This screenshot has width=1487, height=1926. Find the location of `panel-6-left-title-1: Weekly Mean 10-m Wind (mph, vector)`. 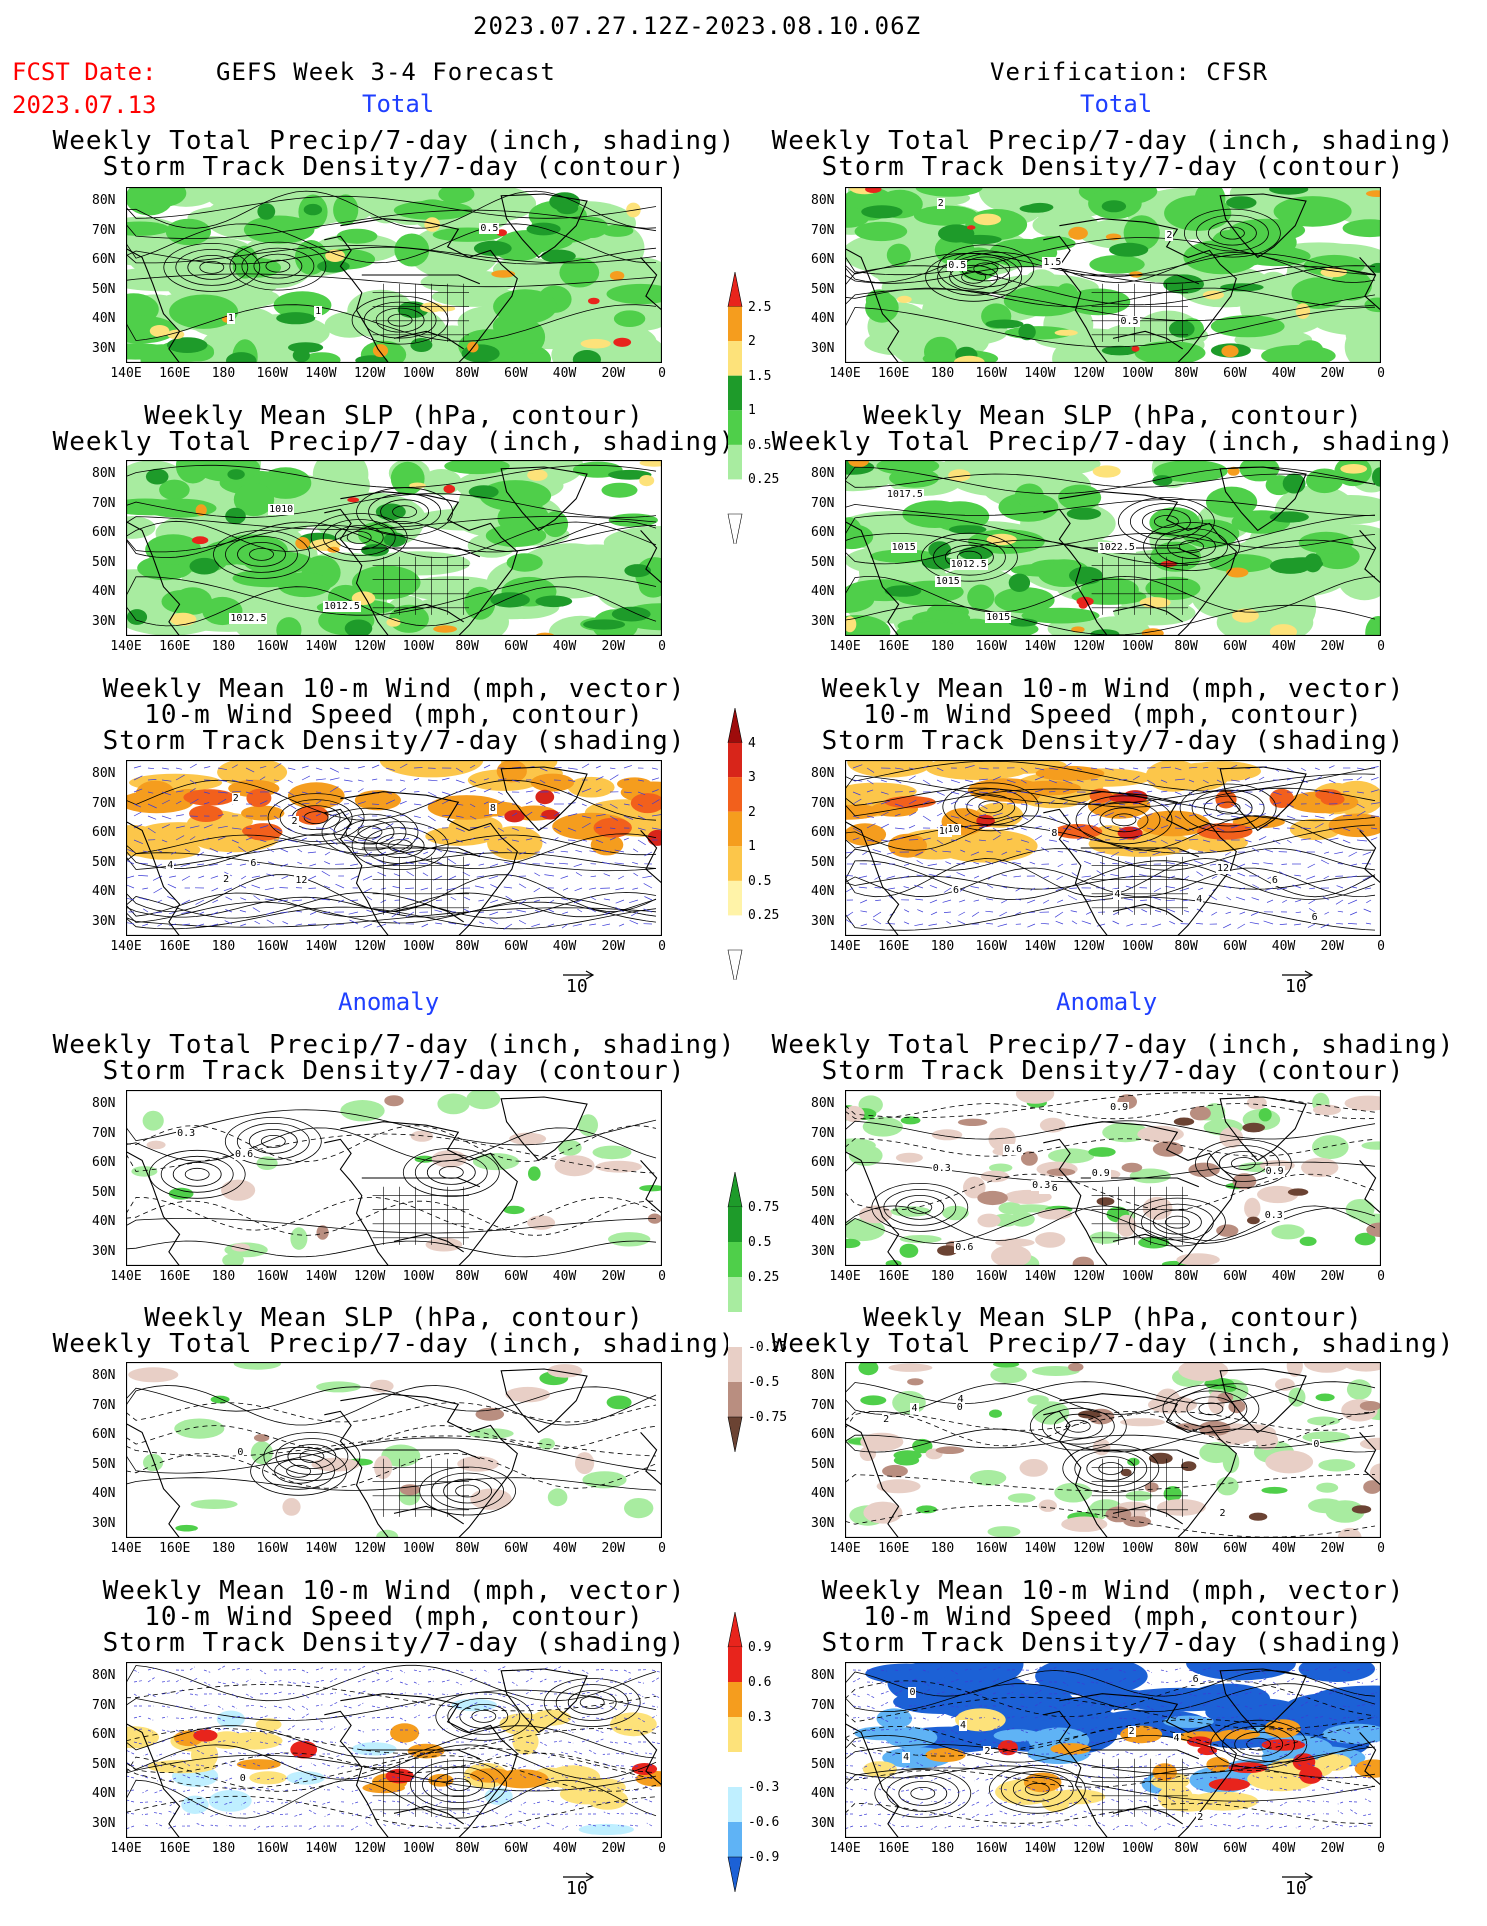

panel-6-left-title-1: Weekly Mean 10-m Wind (mph, vector) is located at coordinates (394, 1591).